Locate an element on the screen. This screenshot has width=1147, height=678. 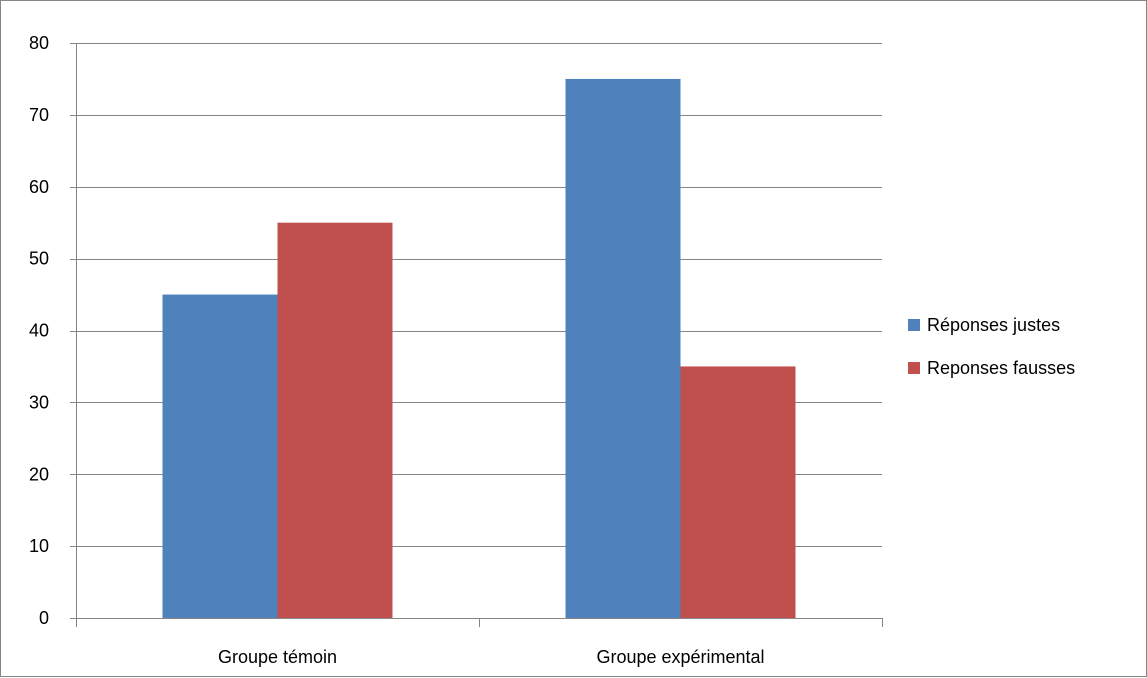
legend-label: Reponses fausses is located at coordinates (1001, 368).